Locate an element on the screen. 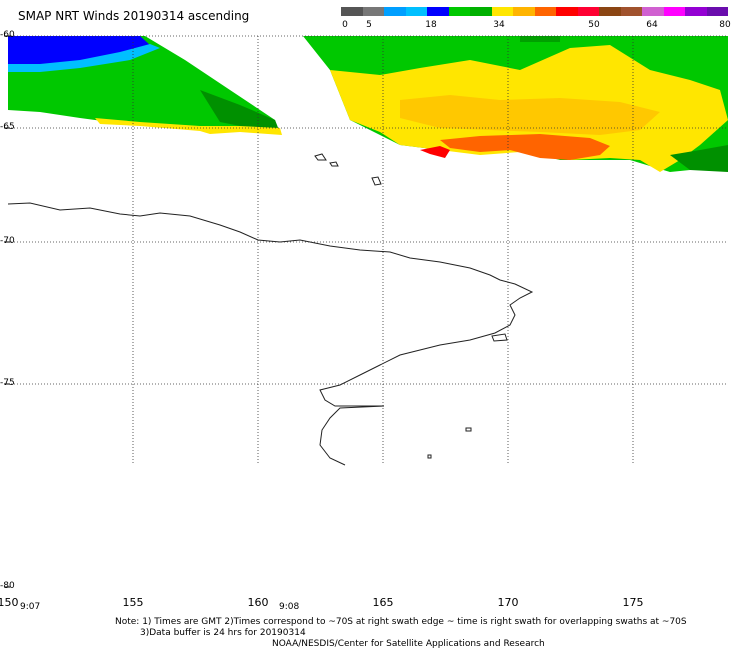 The height and width of the screenshot is (650, 740). swath-left-cyan is located at coordinates (84, 58).